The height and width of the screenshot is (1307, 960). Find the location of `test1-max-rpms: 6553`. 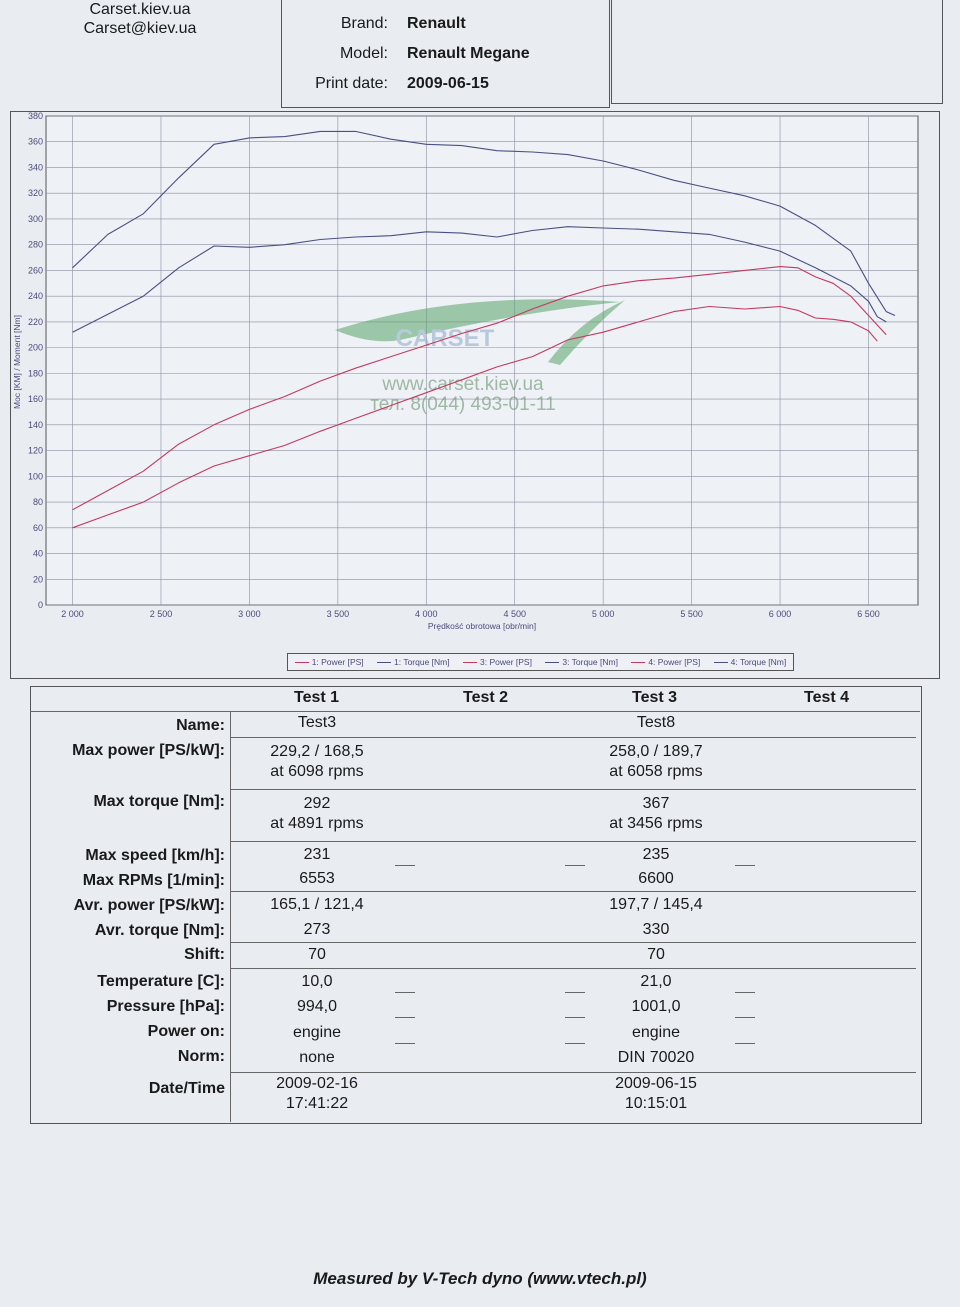

test1-max-rpms: 6553 is located at coordinates (317, 878).